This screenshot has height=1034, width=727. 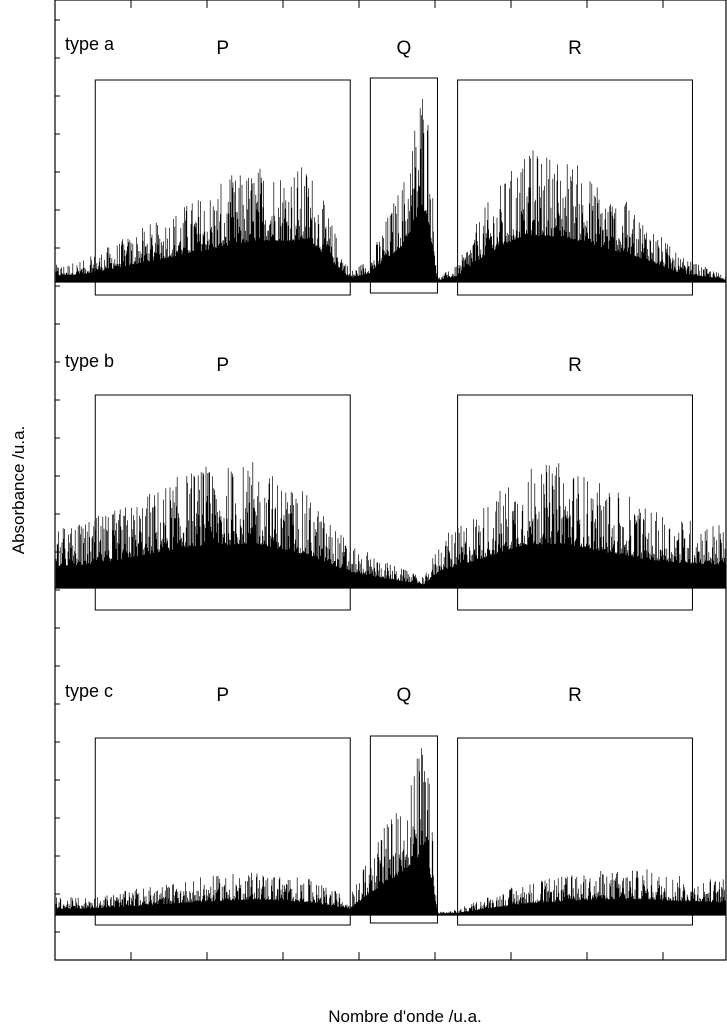 What do you see at coordinates (405, 1016) in the screenshot?
I see `x-axis-title: Nombre d'onde /u.a.` at bounding box center [405, 1016].